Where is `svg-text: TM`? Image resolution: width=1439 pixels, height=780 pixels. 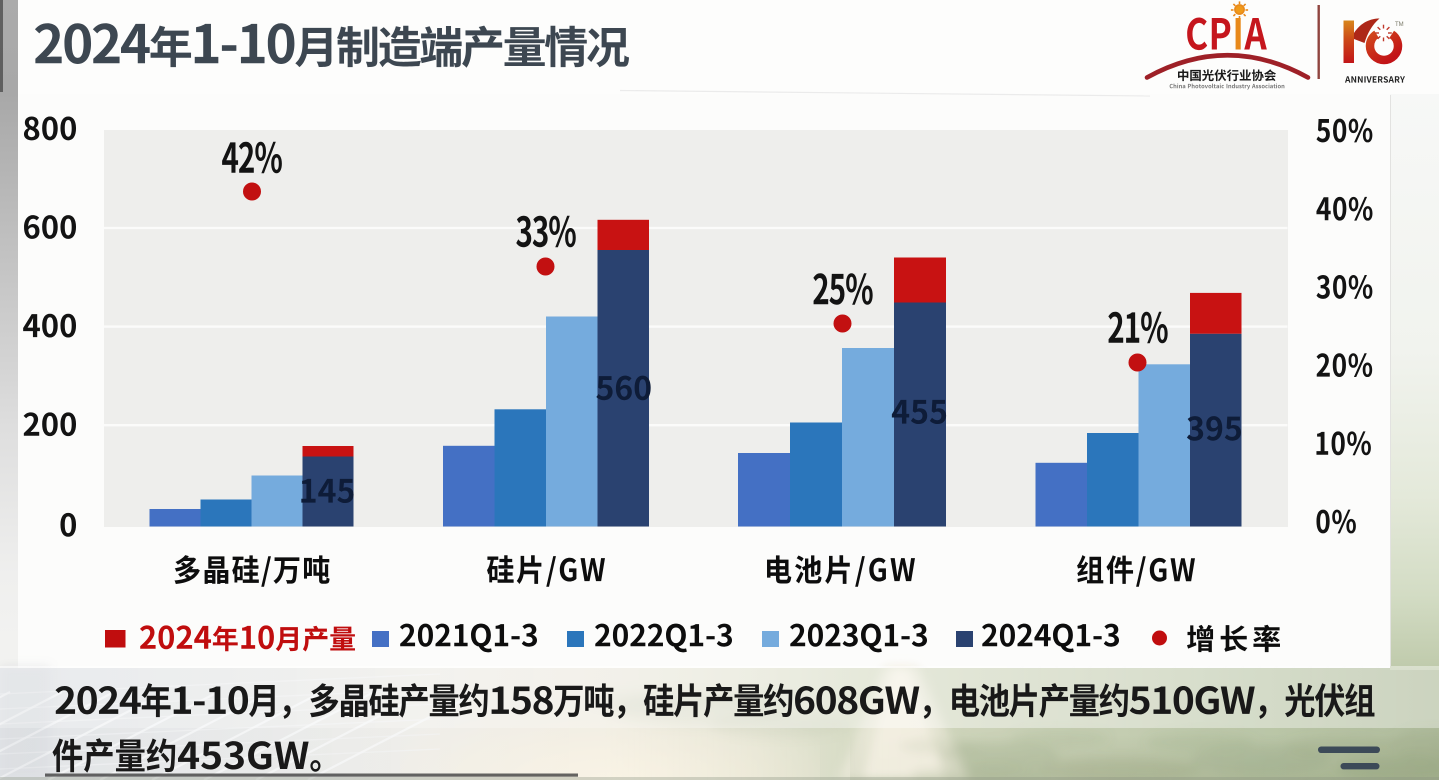
svg-text: TM is located at coordinates (1399, 25).